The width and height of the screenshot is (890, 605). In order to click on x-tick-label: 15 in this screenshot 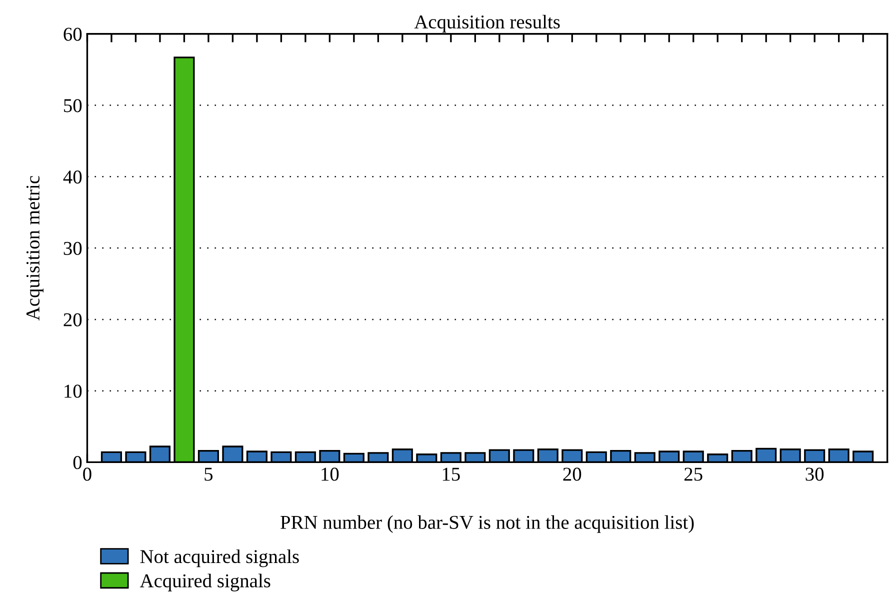, I will do `click(451, 474)`.